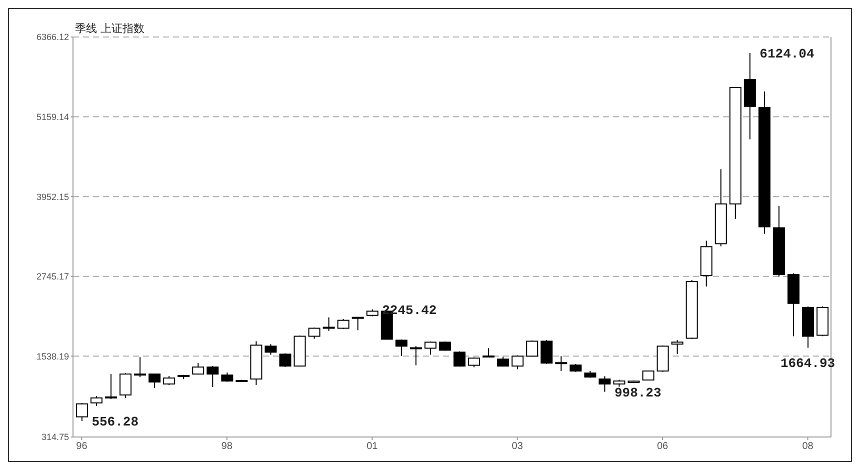  What do you see at coordinates (82, 446) in the screenshot?
I see `x-tick-label: 96` at bounding box center [82, 446].